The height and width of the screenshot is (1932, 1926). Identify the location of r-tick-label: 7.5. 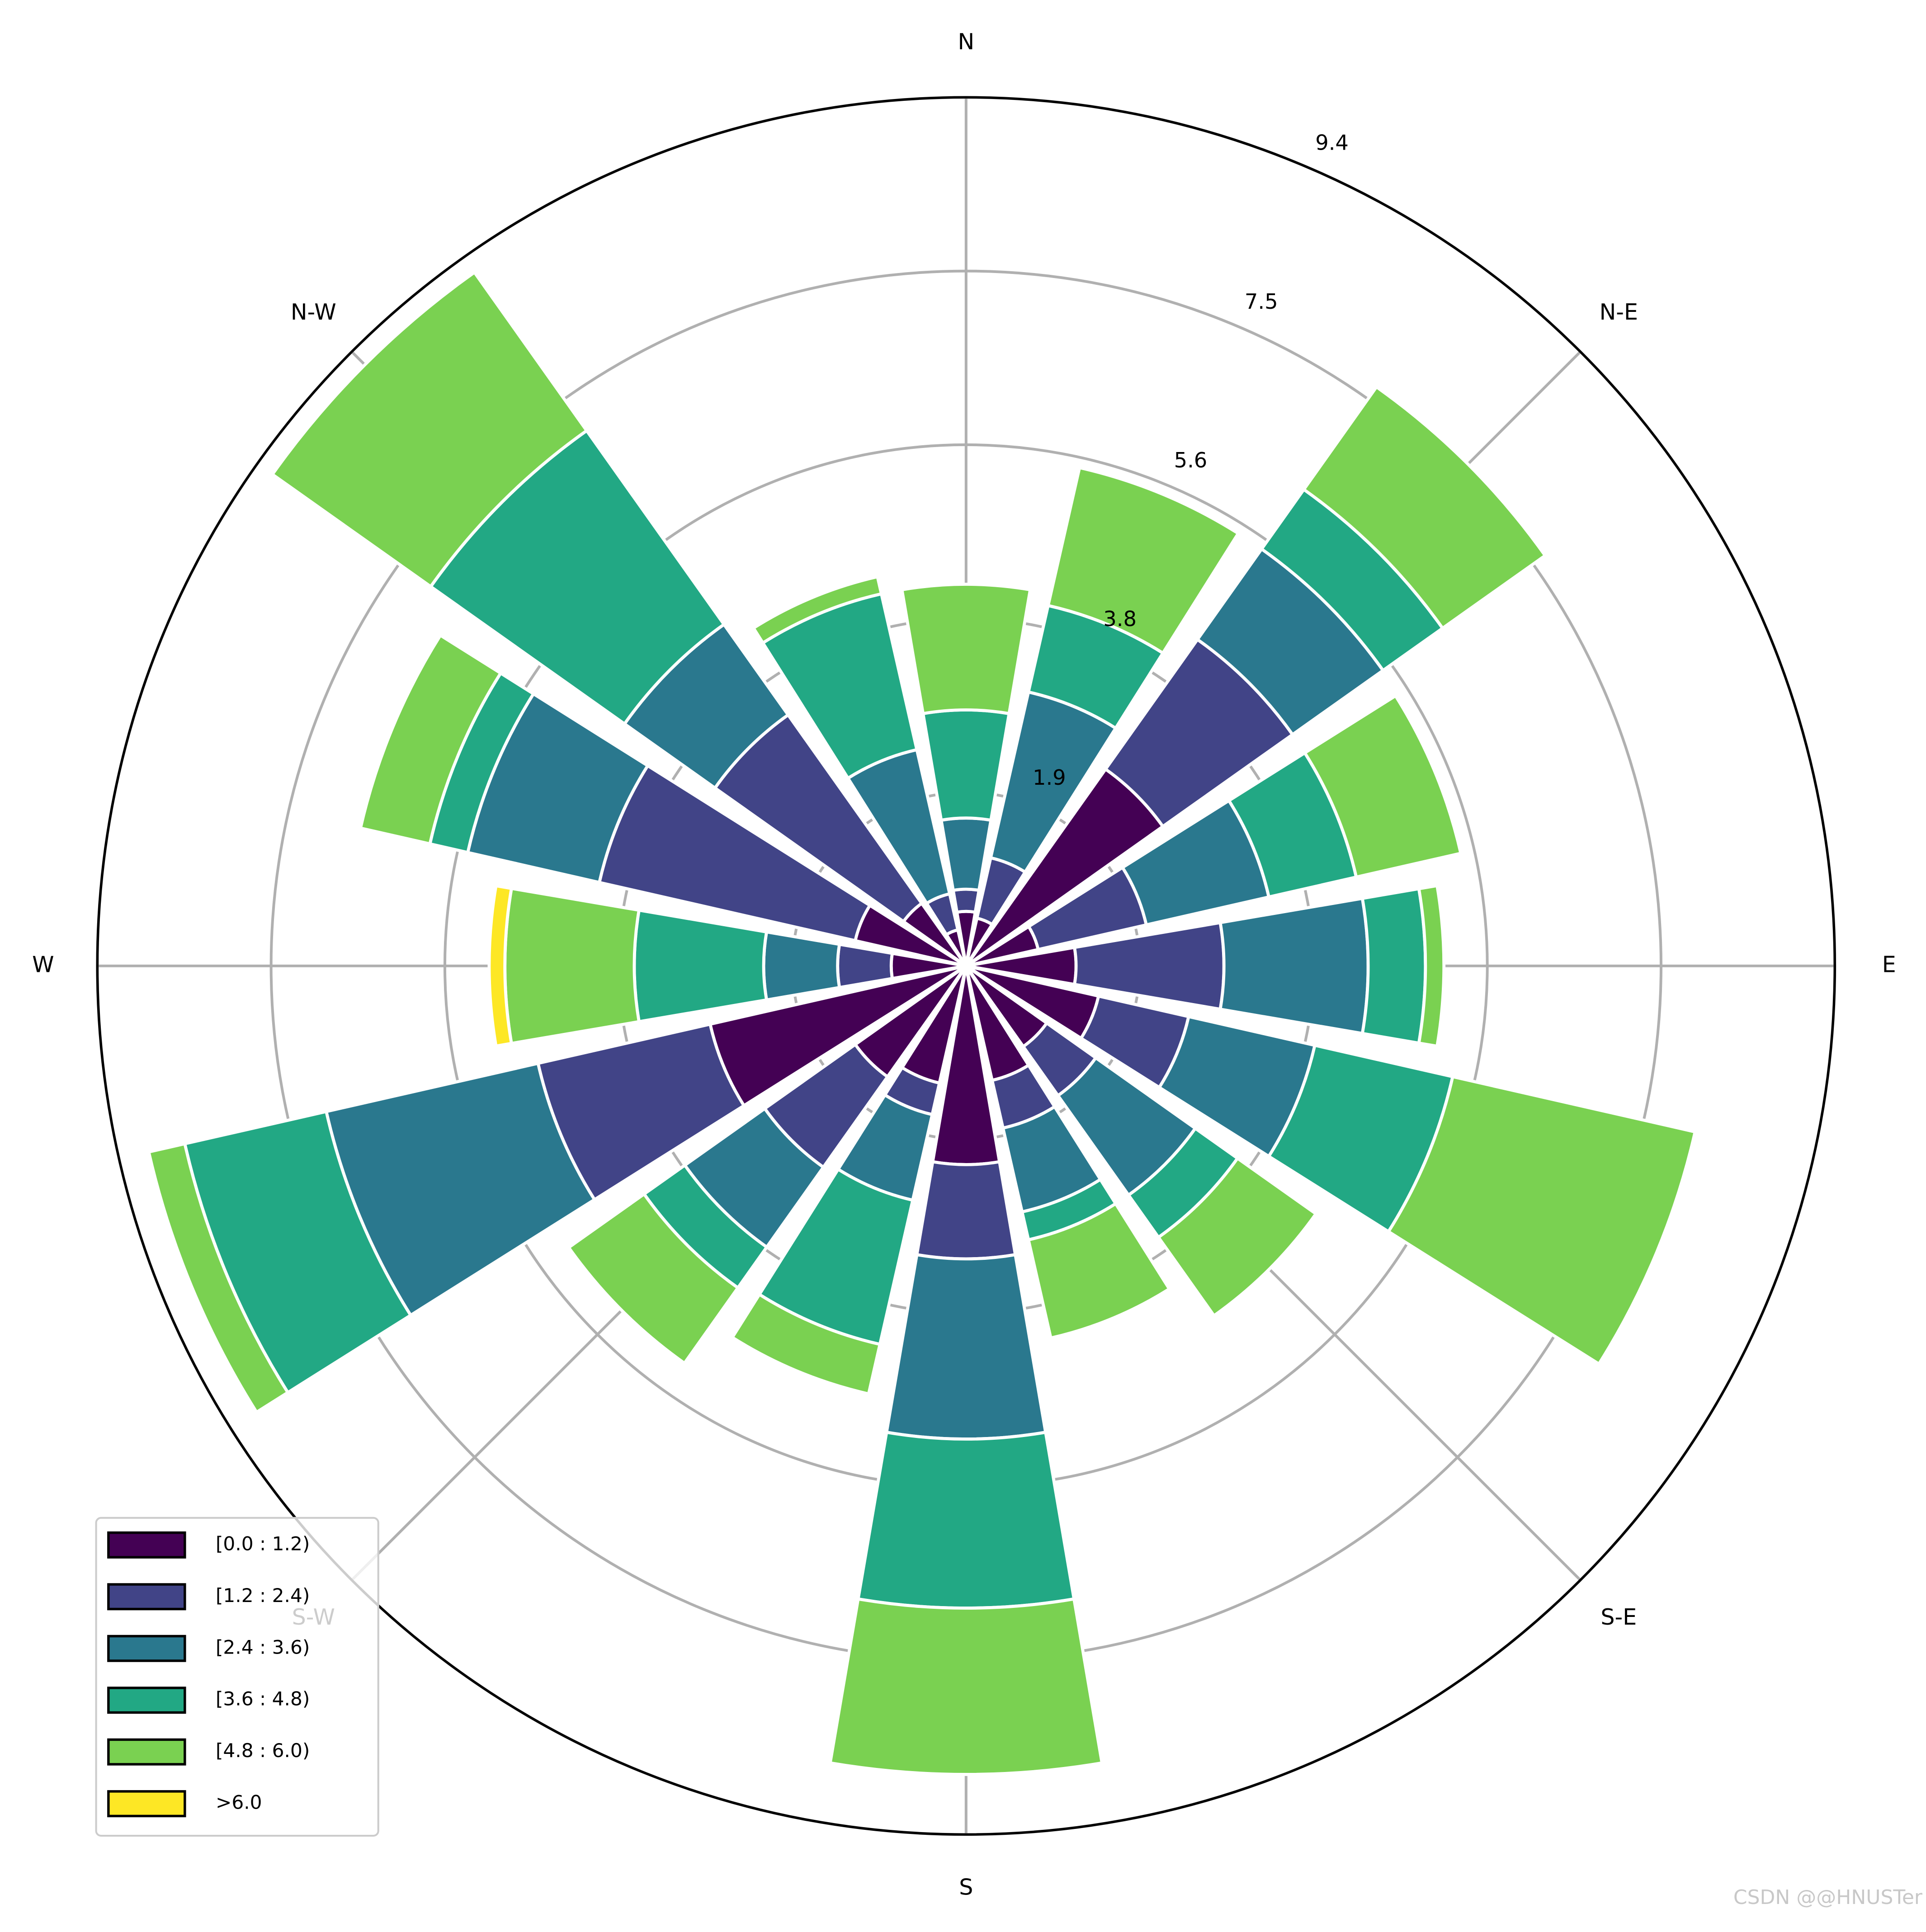
(1261, 301).